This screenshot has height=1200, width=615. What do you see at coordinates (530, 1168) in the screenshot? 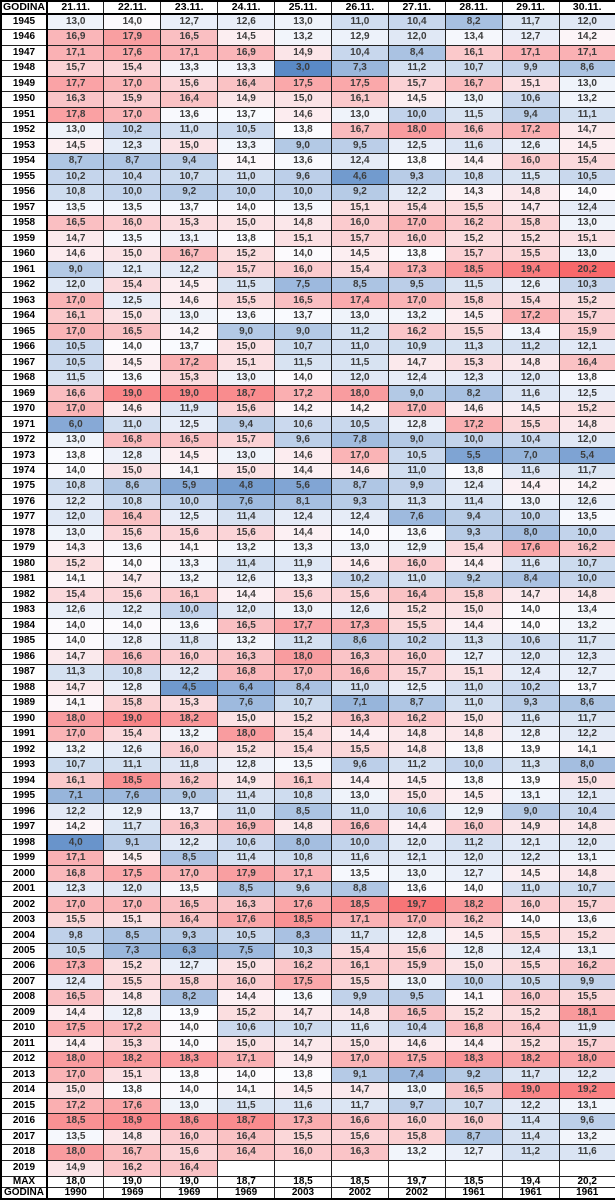
I see `temp-cell` at bounding box center [530, 1168].